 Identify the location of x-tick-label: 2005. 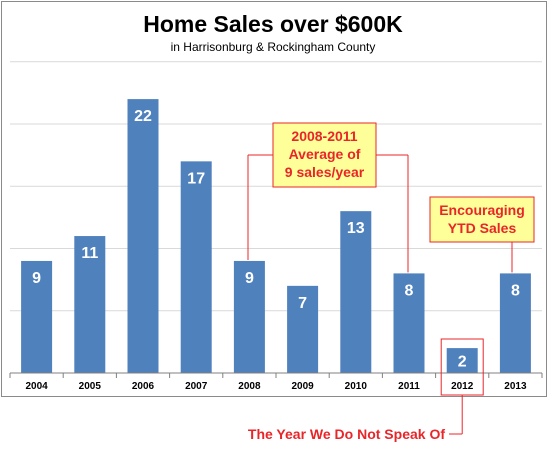
(90, 386).